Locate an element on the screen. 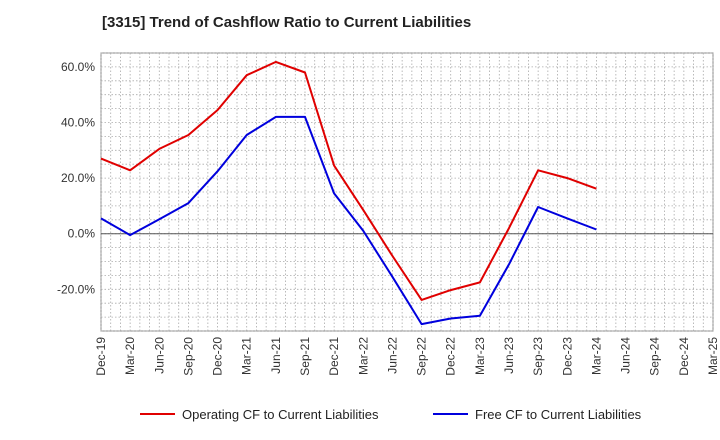 The width and height of the screenshot is (720, 440). y-tick-label: -20.0% is located at coordinates (76, 289).